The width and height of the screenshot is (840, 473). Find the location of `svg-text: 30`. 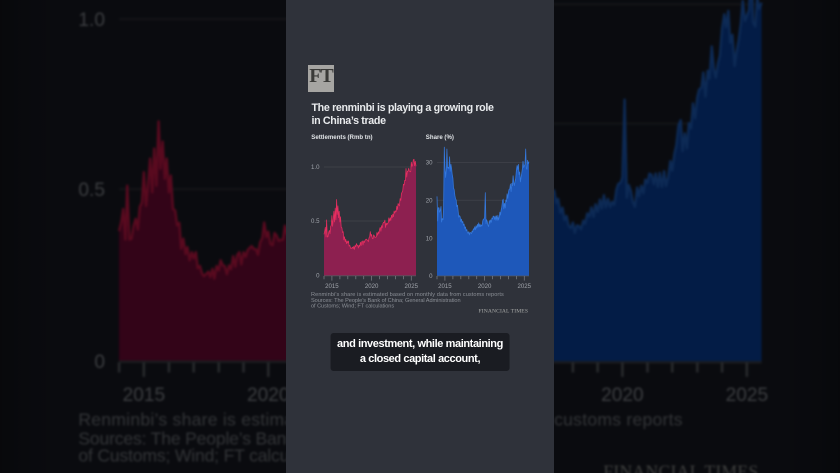

svg-text: 30 is located at coordinates (429, 163).